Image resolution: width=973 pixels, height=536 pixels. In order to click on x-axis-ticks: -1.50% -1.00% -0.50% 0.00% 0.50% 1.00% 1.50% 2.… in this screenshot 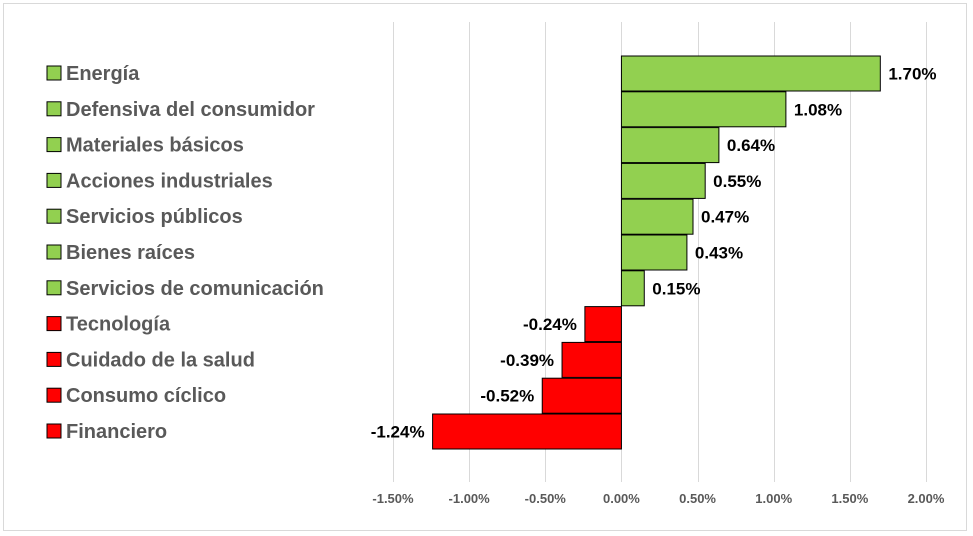, I will do `click(658, 498)`.